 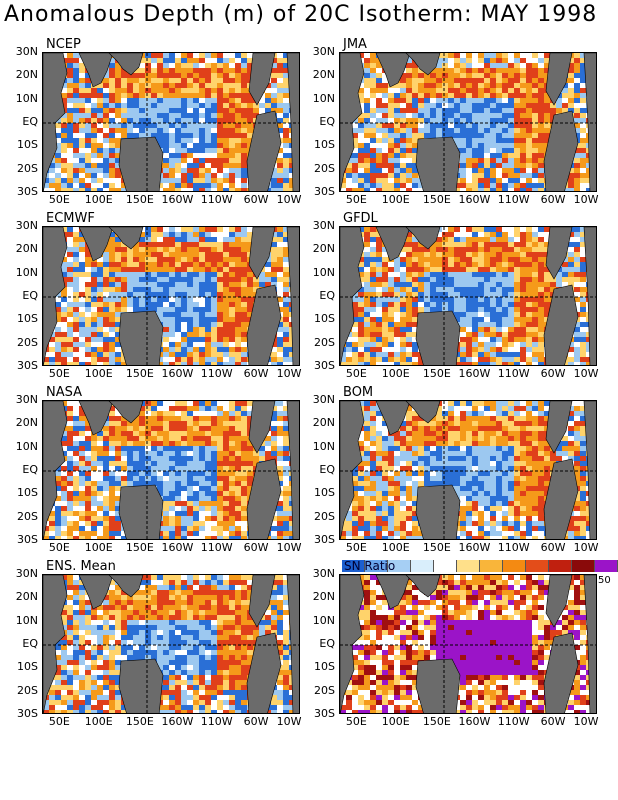 What do you see at coordinates (70, 218) in the screenshot?
I see `panel-title: ECMWF` at bounding box center [70, 218].